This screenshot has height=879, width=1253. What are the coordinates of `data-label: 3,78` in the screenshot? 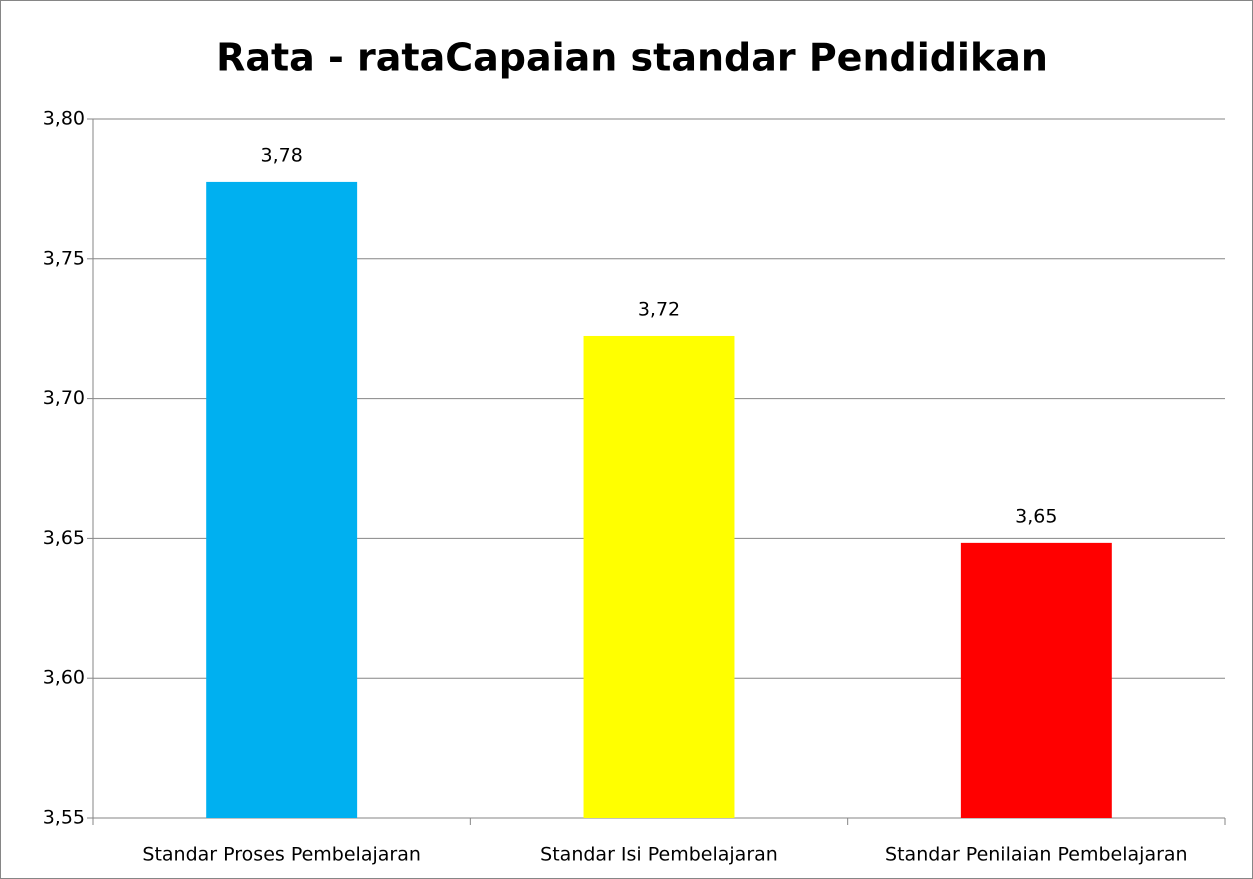 It's located at (282, 155).